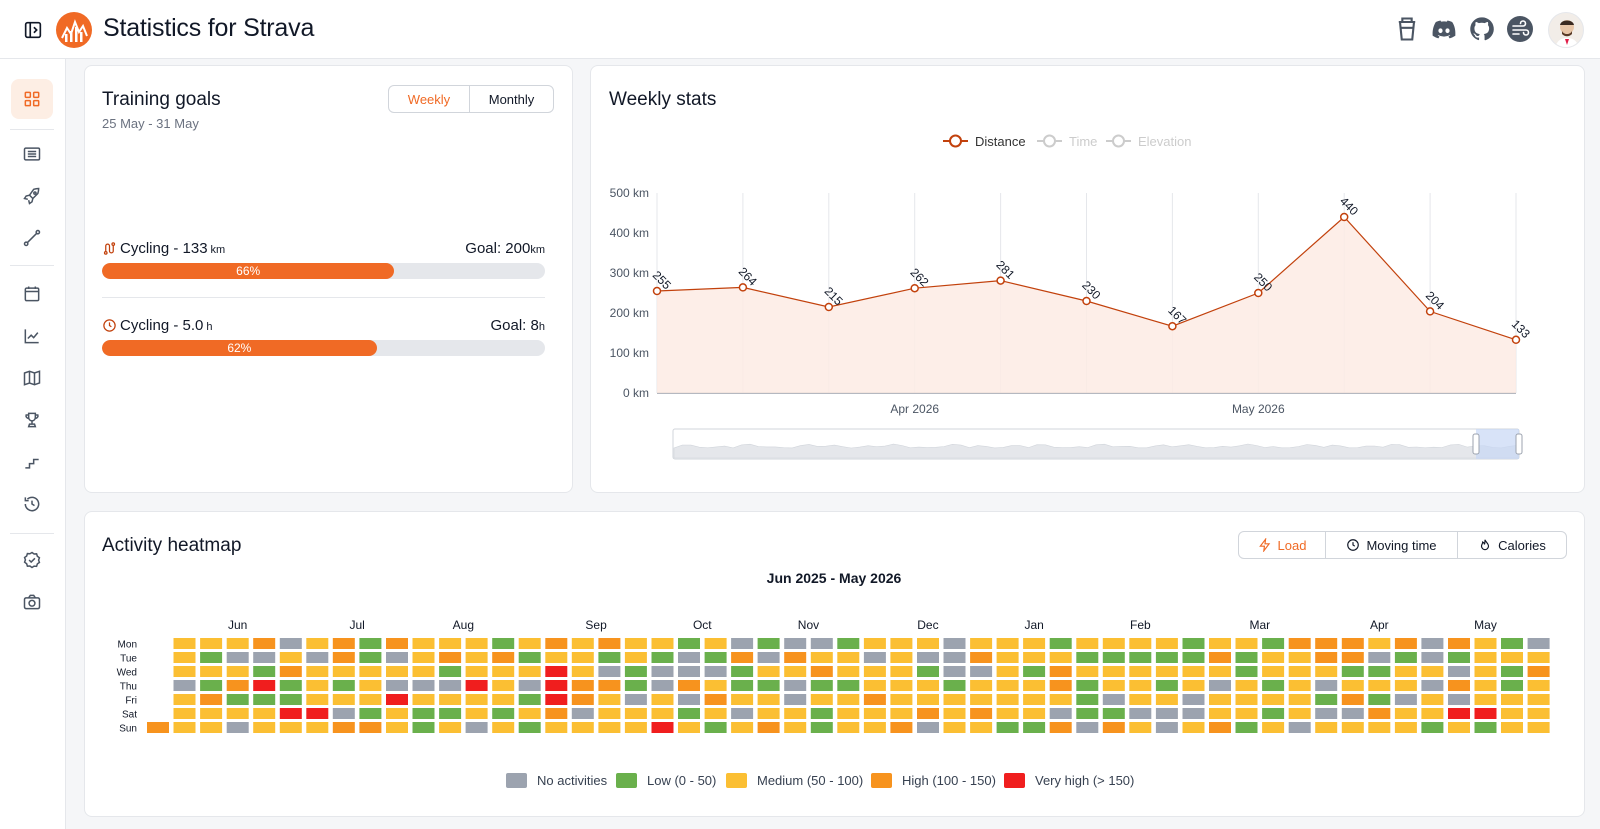  What do you see at coordinates (557, 780) in the screenshot?
I see `heatmap-legend-item: No activities` at bounding box center [557, 780].